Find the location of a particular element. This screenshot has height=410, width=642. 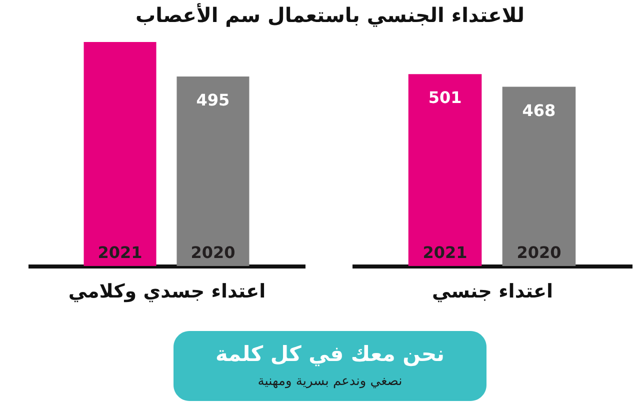

data-label: 468 is located at coordinates (539, 110).